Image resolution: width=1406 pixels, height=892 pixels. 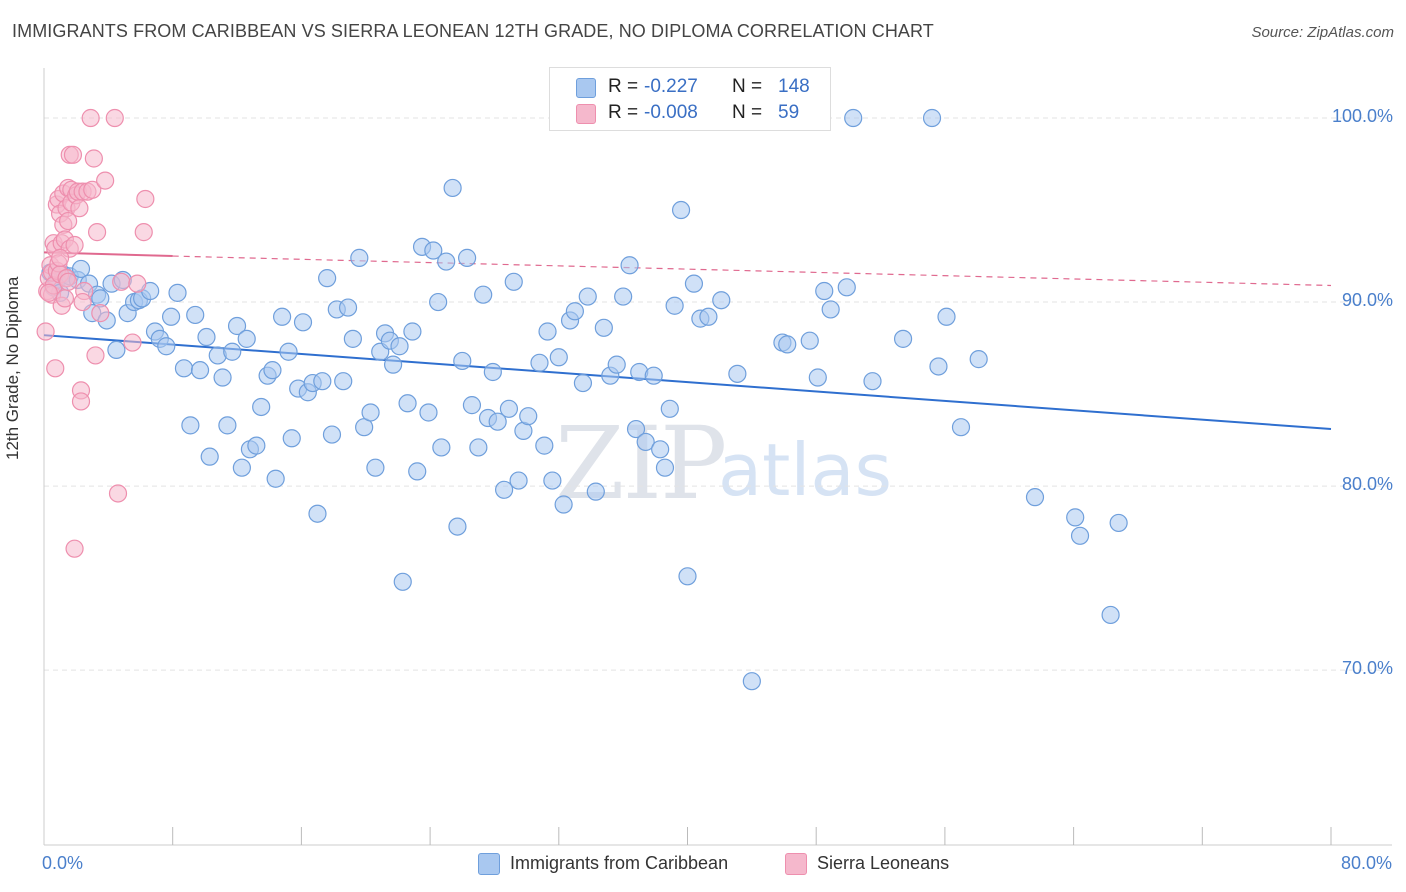 I want to click on bottom-legend-label-sierra-leonean: Sierra Leoneans, so click(x=883, y=863).